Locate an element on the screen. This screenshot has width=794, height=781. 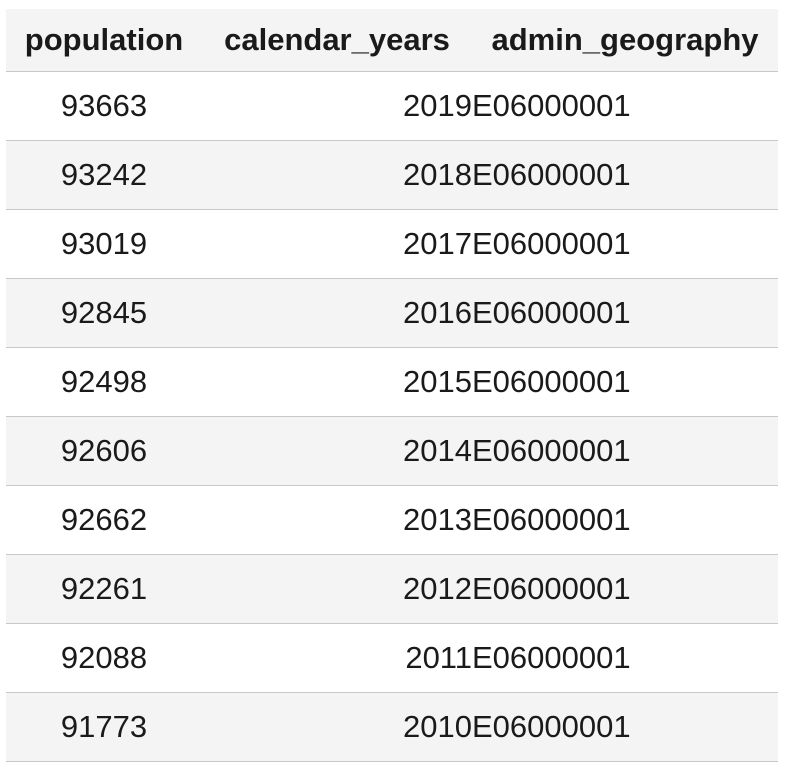
cell-calendar-year: 2018 is located at coordinates (337, 175).